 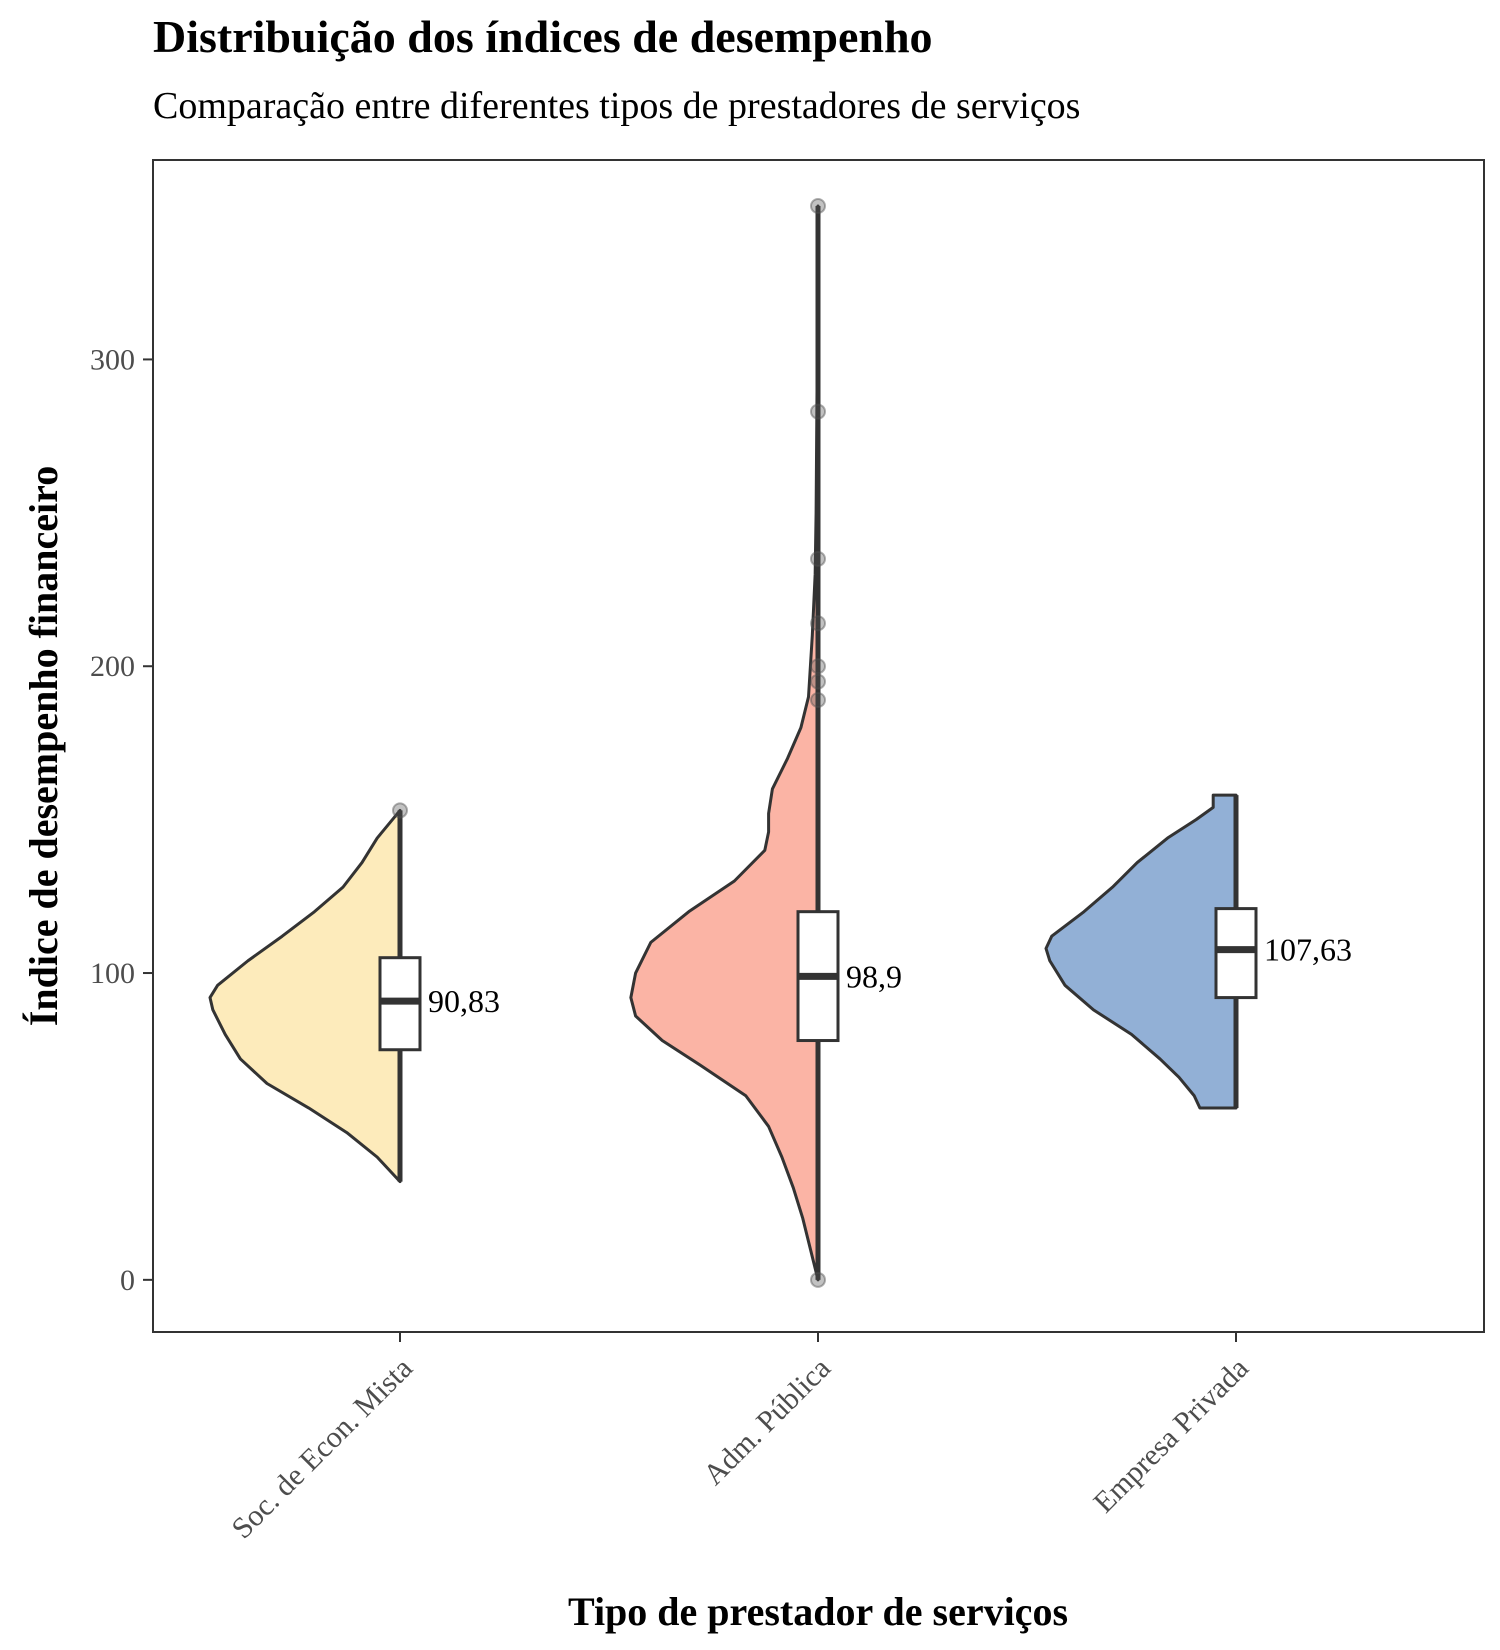 I want to click on chart-title: Distribuição dos índices de desempenho, so click(x=543, y=36).